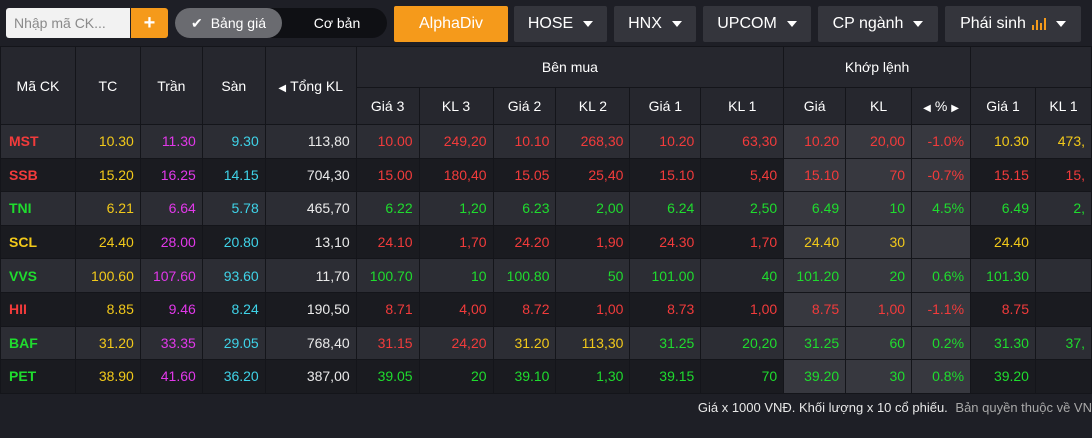  What do you see at coordinates (878, 24) in the screenshot?
I see `tab-cp-nganh: CP ngành` at bounding box center [878, 24].